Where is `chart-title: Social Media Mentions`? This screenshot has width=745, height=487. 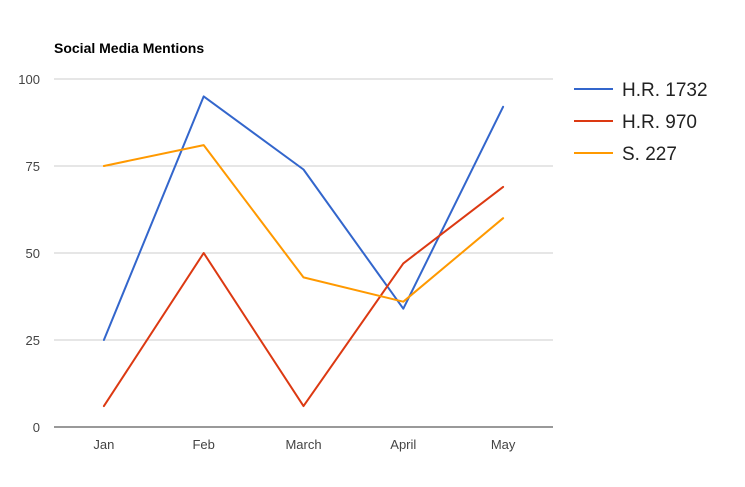
chart-title: Social Media Mentions is located at coordinates (129, 48).